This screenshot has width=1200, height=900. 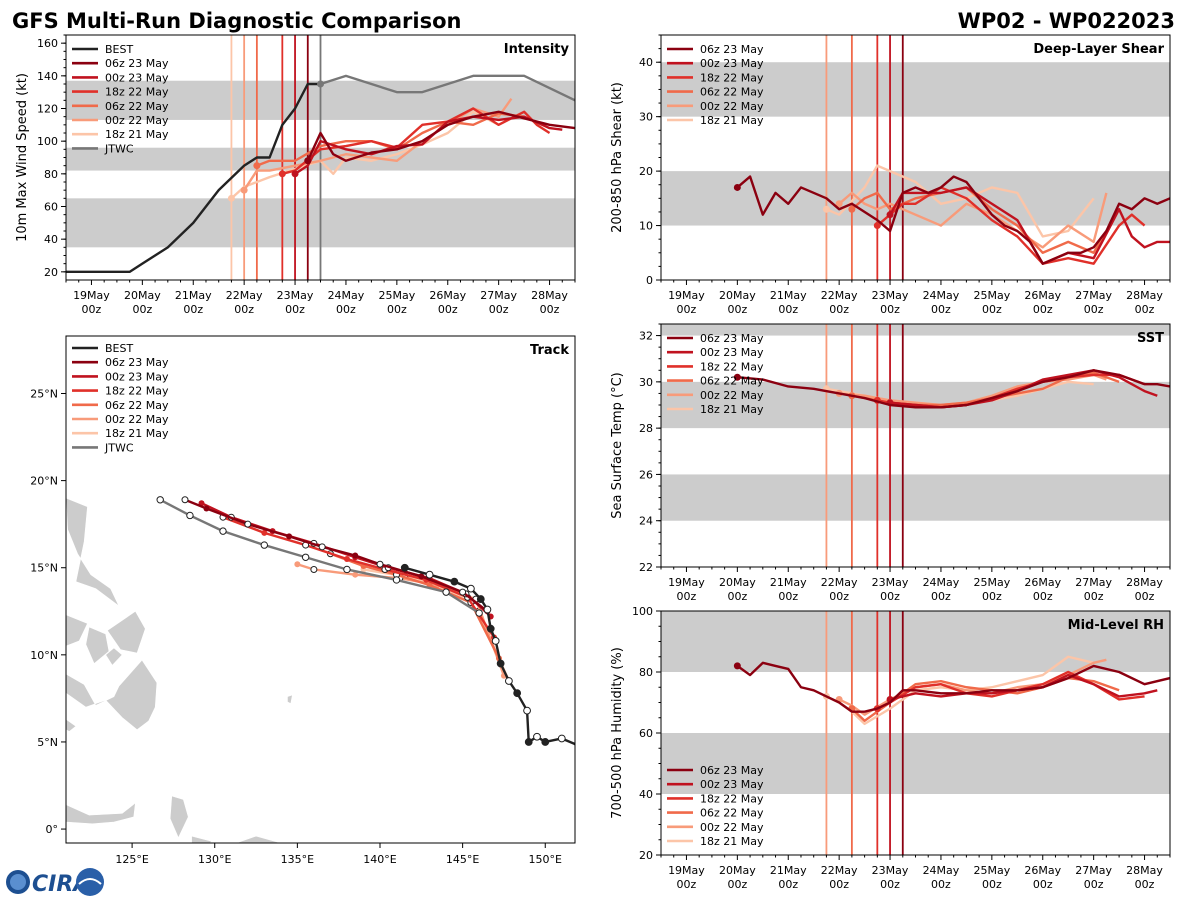 What do you see at coordinates (737, 884) in the screenshot?
I see `rh-xtick-sub-1: 00z` at bounding box center [737, 884].